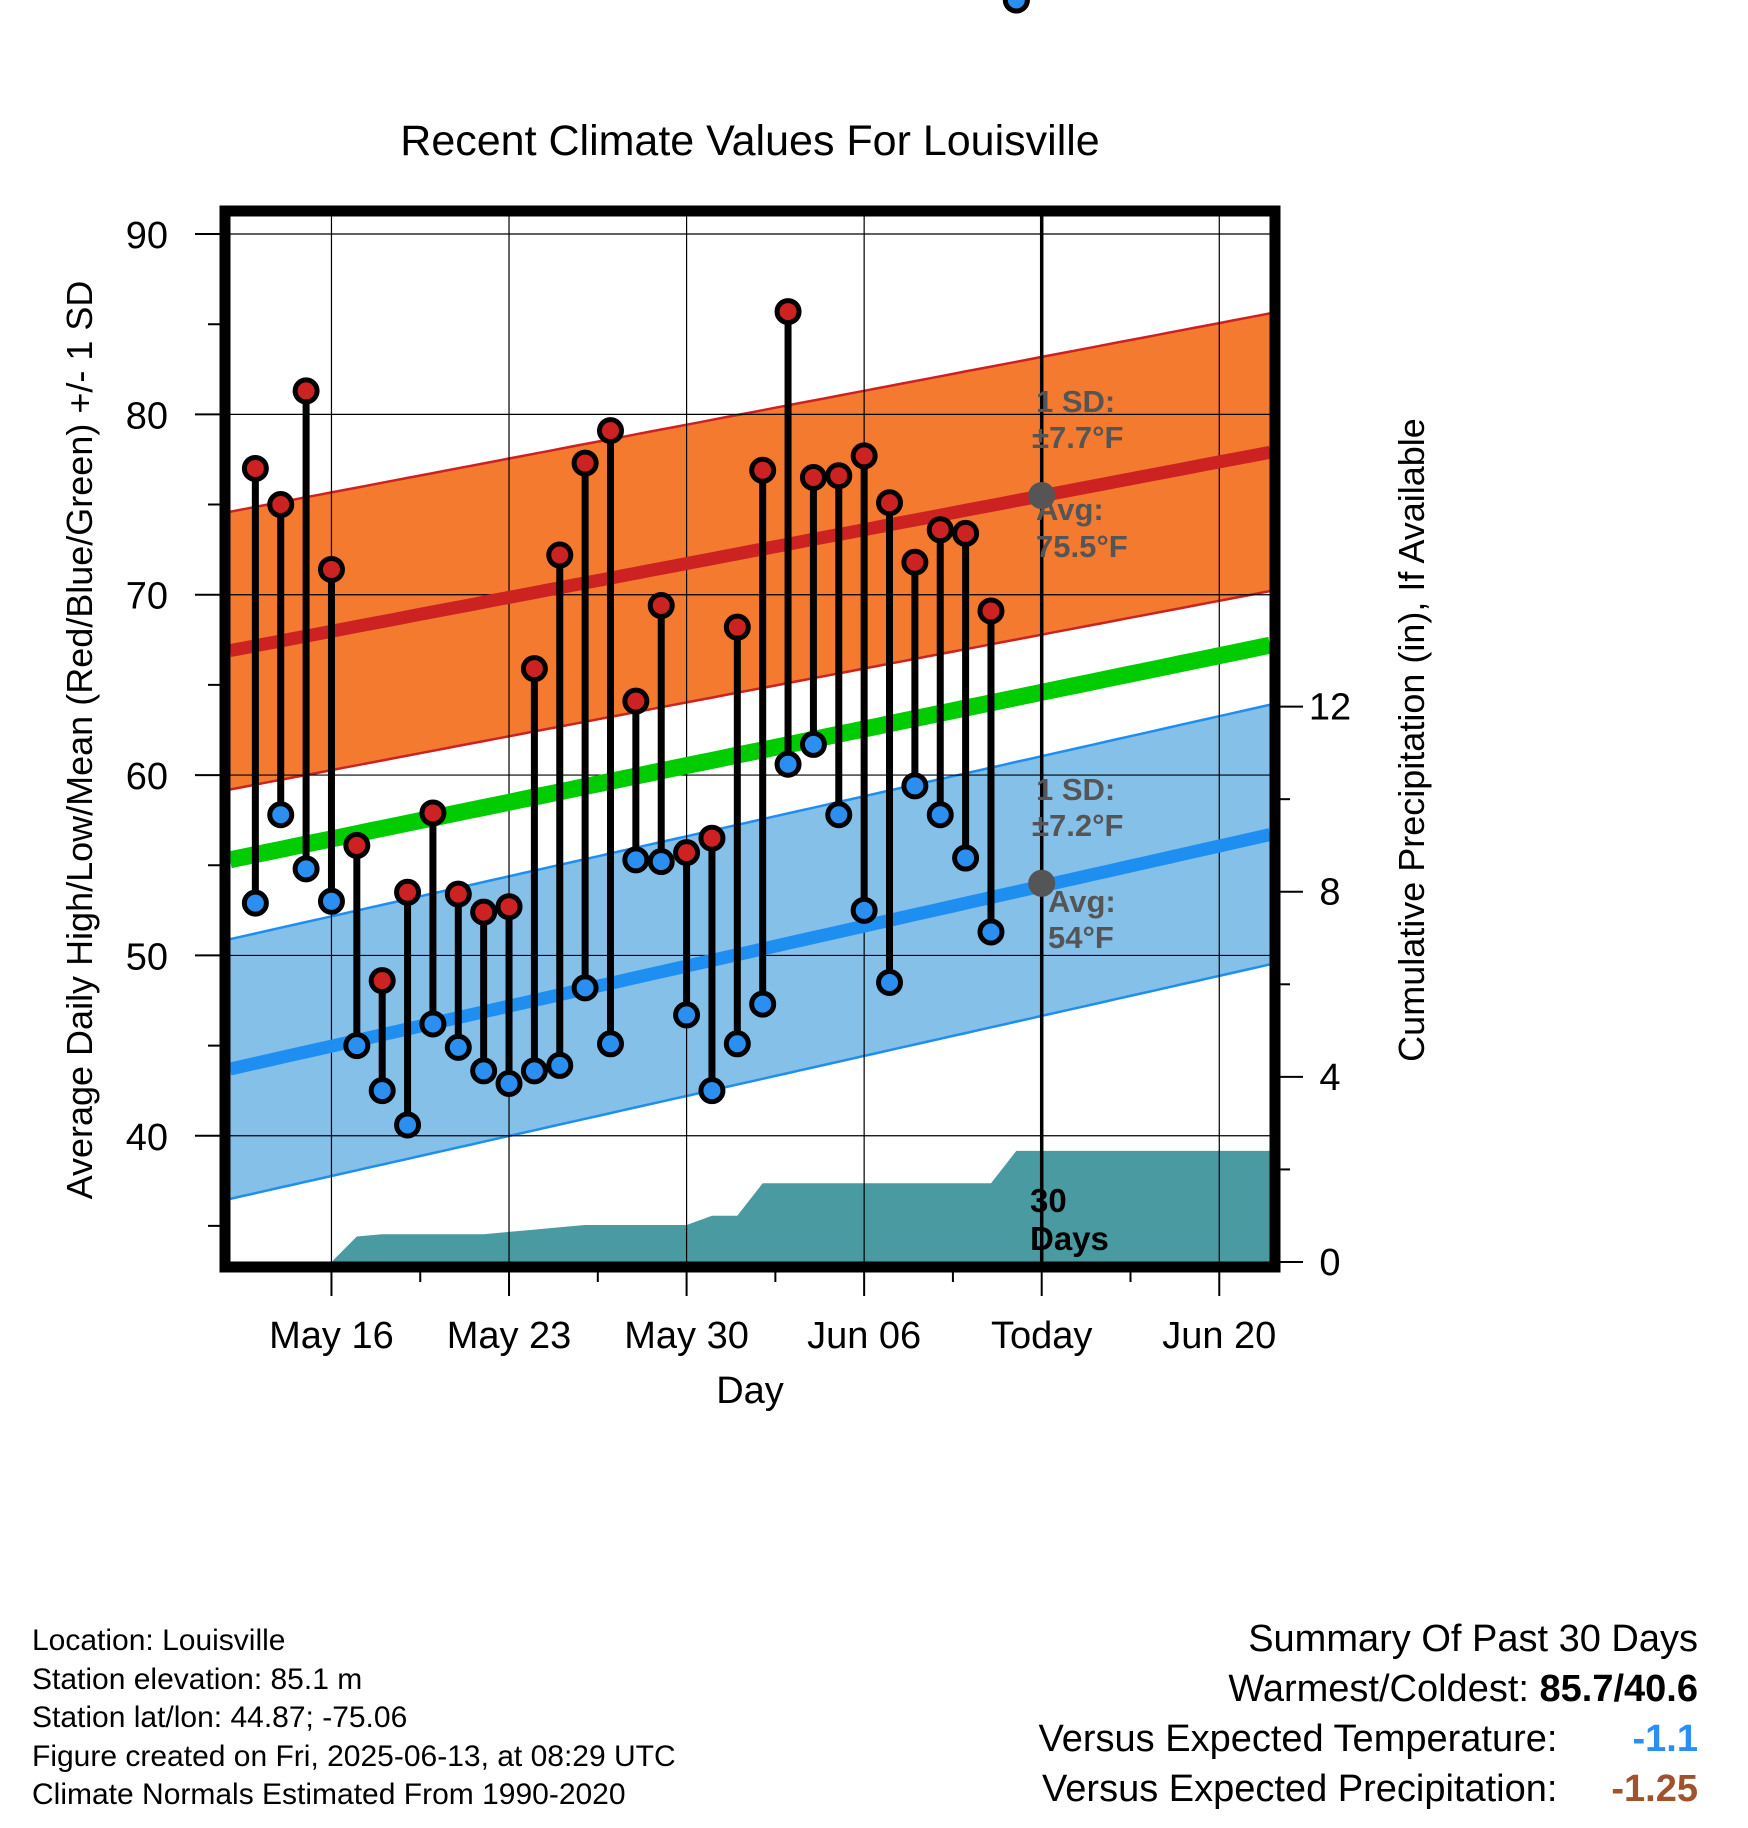 Image resolution: width=1748 pixels, height=1828 pixels. Describe the element at coordinates (750, 952) in the screenshot. I see `low-normal-line` at that location.